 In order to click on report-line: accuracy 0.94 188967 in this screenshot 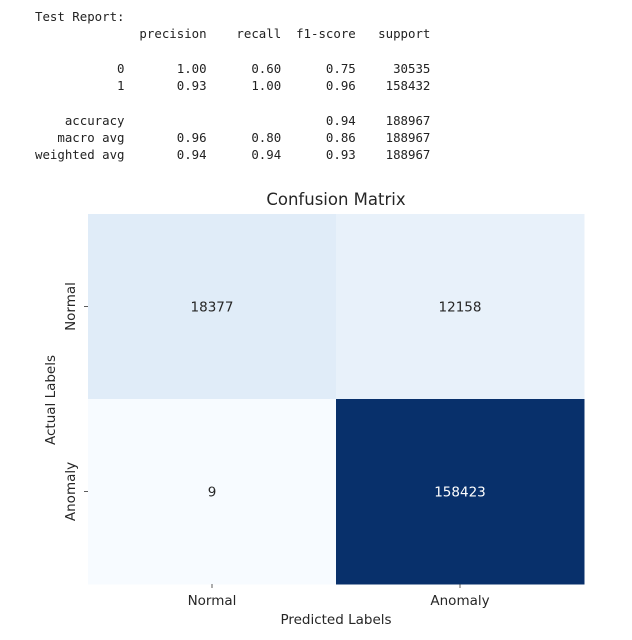, I will do `click(233, 120)`.